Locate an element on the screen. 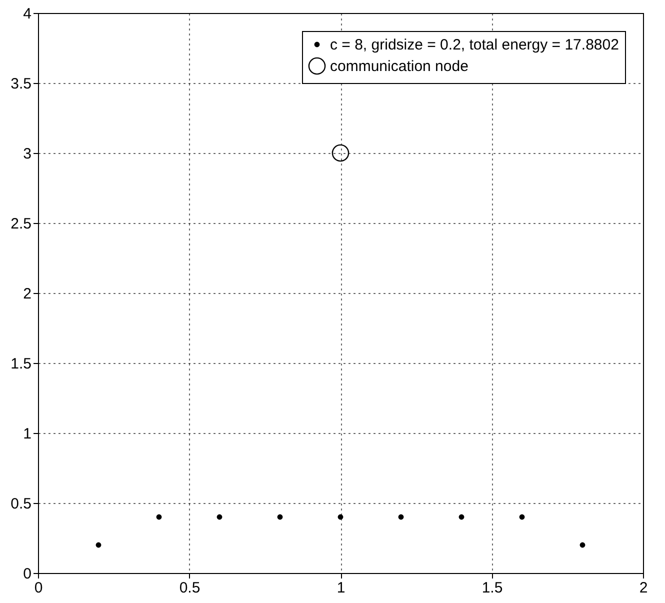 Image resolution: width=665 pixels, height=603 pixels. x-tick-label: 1 is located at coordinates (341, 588).